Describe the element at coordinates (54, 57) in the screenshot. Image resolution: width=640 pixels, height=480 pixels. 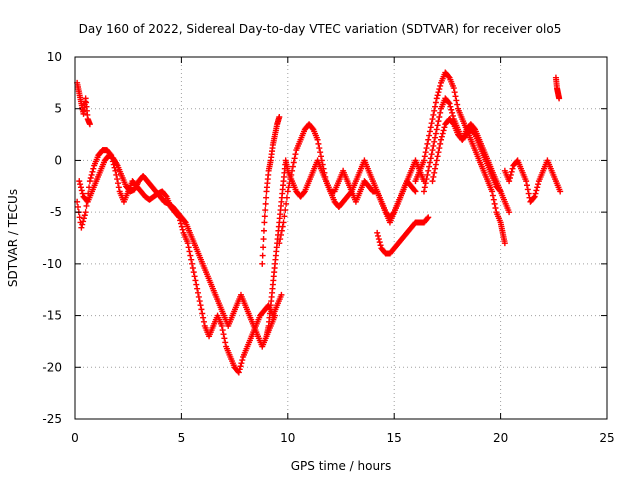
I see `y-tick-label: 10` at that location.